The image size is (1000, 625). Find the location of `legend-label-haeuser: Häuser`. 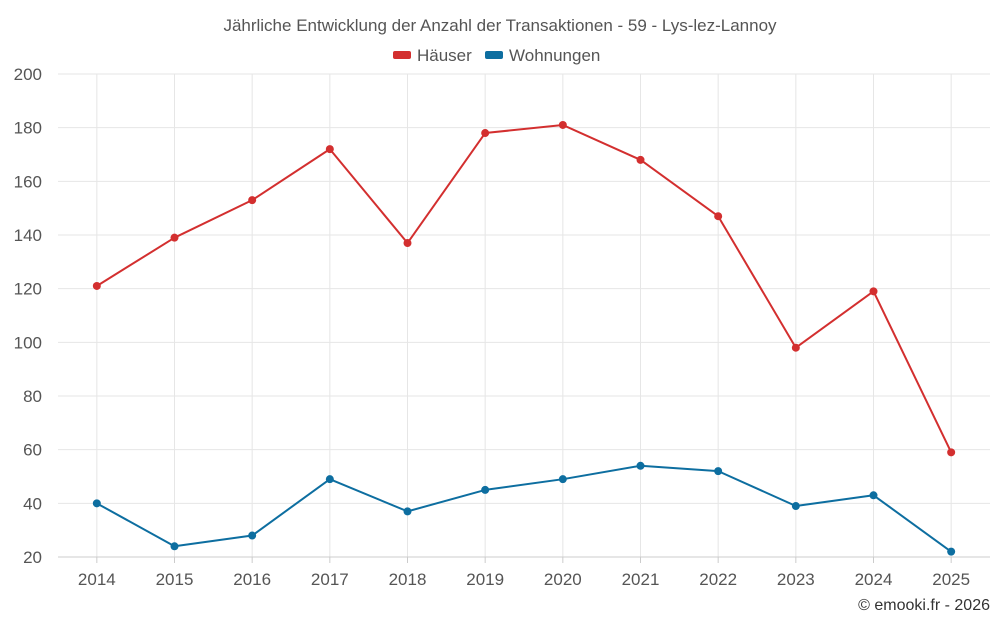

legend-label-haeuser: Häuser is located at coordinates (444, 55).